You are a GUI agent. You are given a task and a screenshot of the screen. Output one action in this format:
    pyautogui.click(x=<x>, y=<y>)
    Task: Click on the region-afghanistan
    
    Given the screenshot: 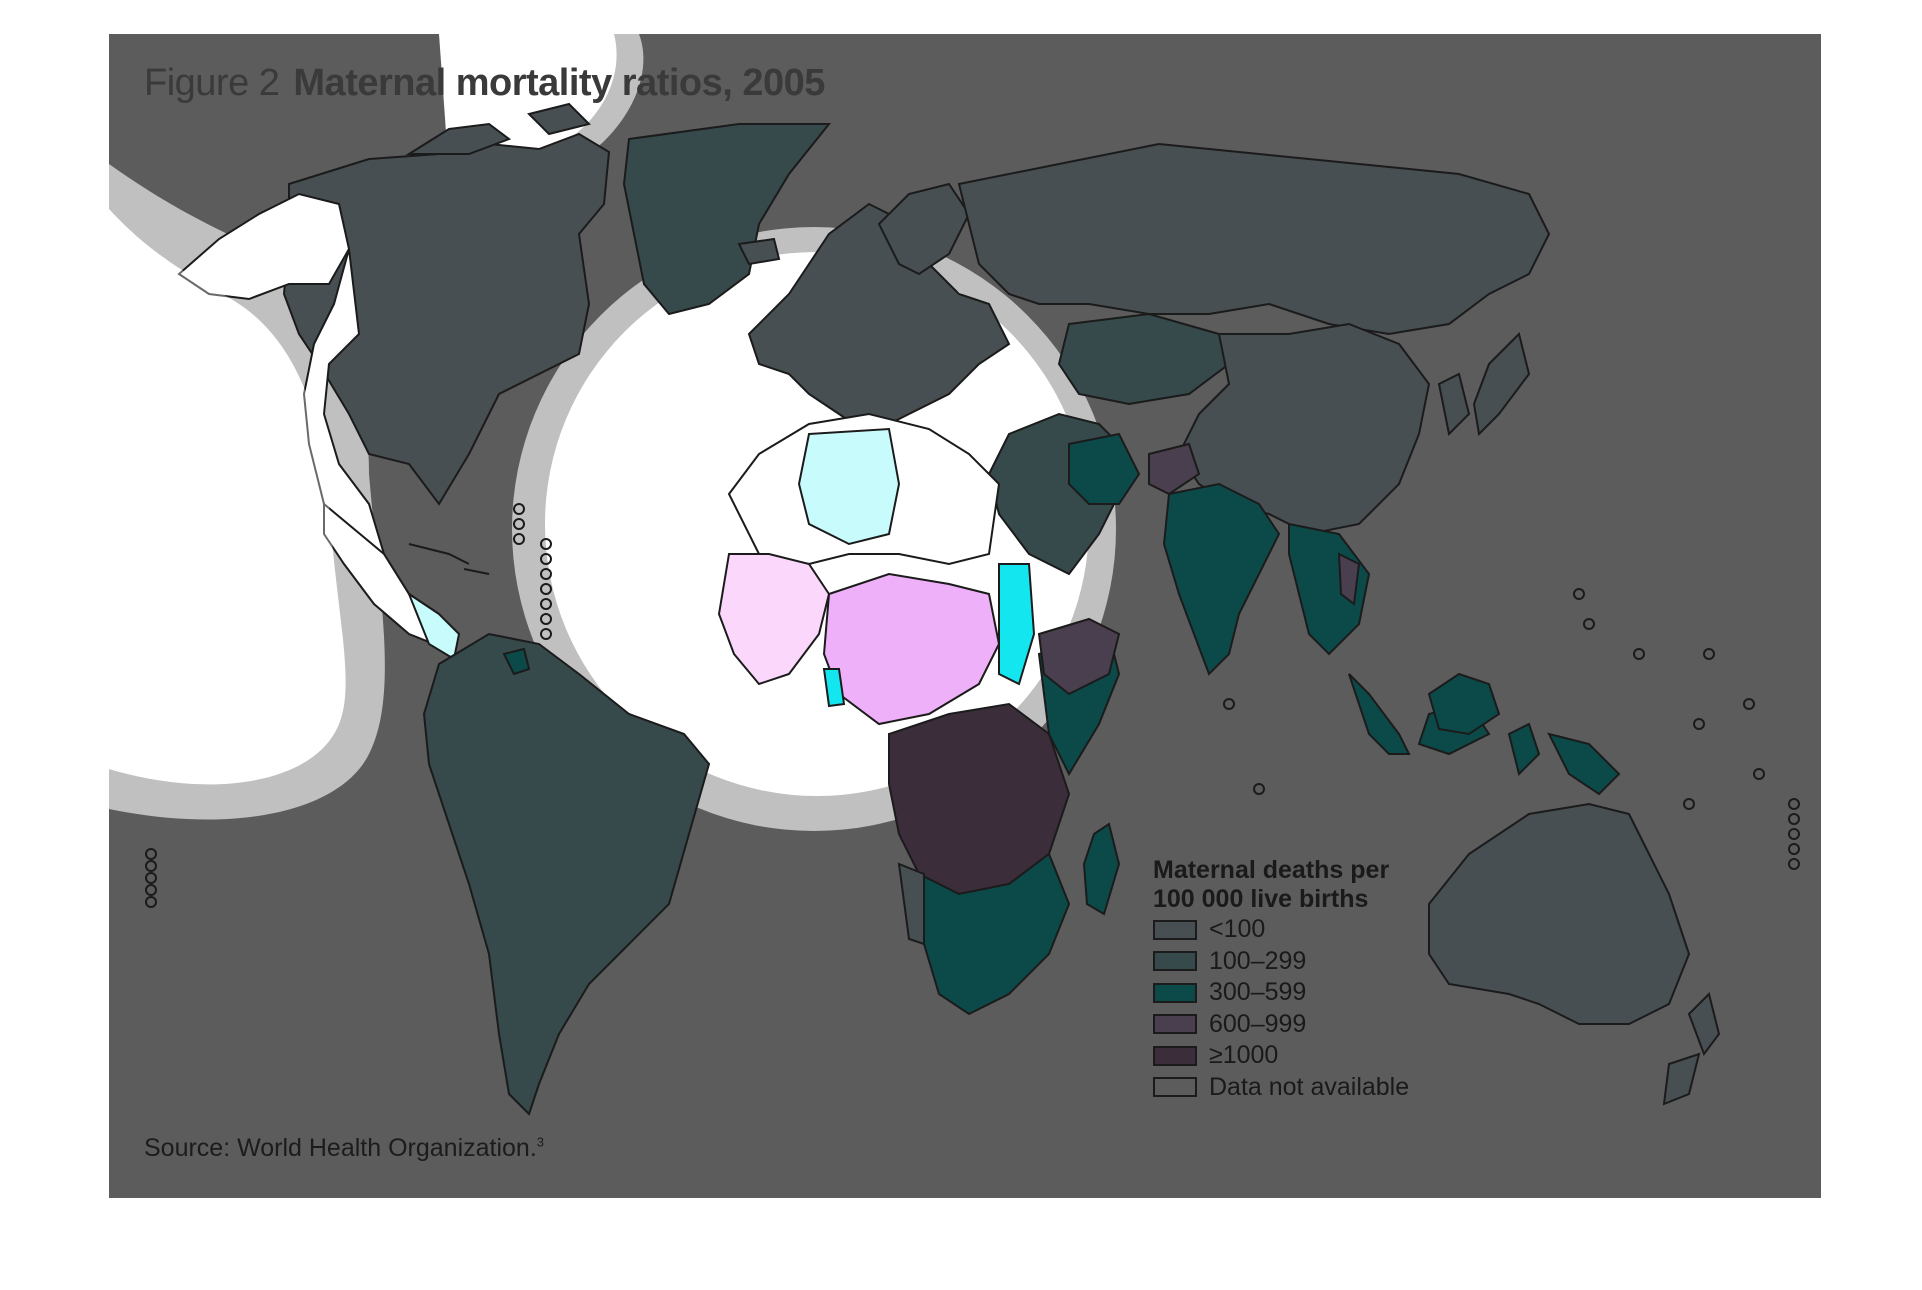 What is the action you would take?
    pyautogui.click(x=1174, y=469)
    